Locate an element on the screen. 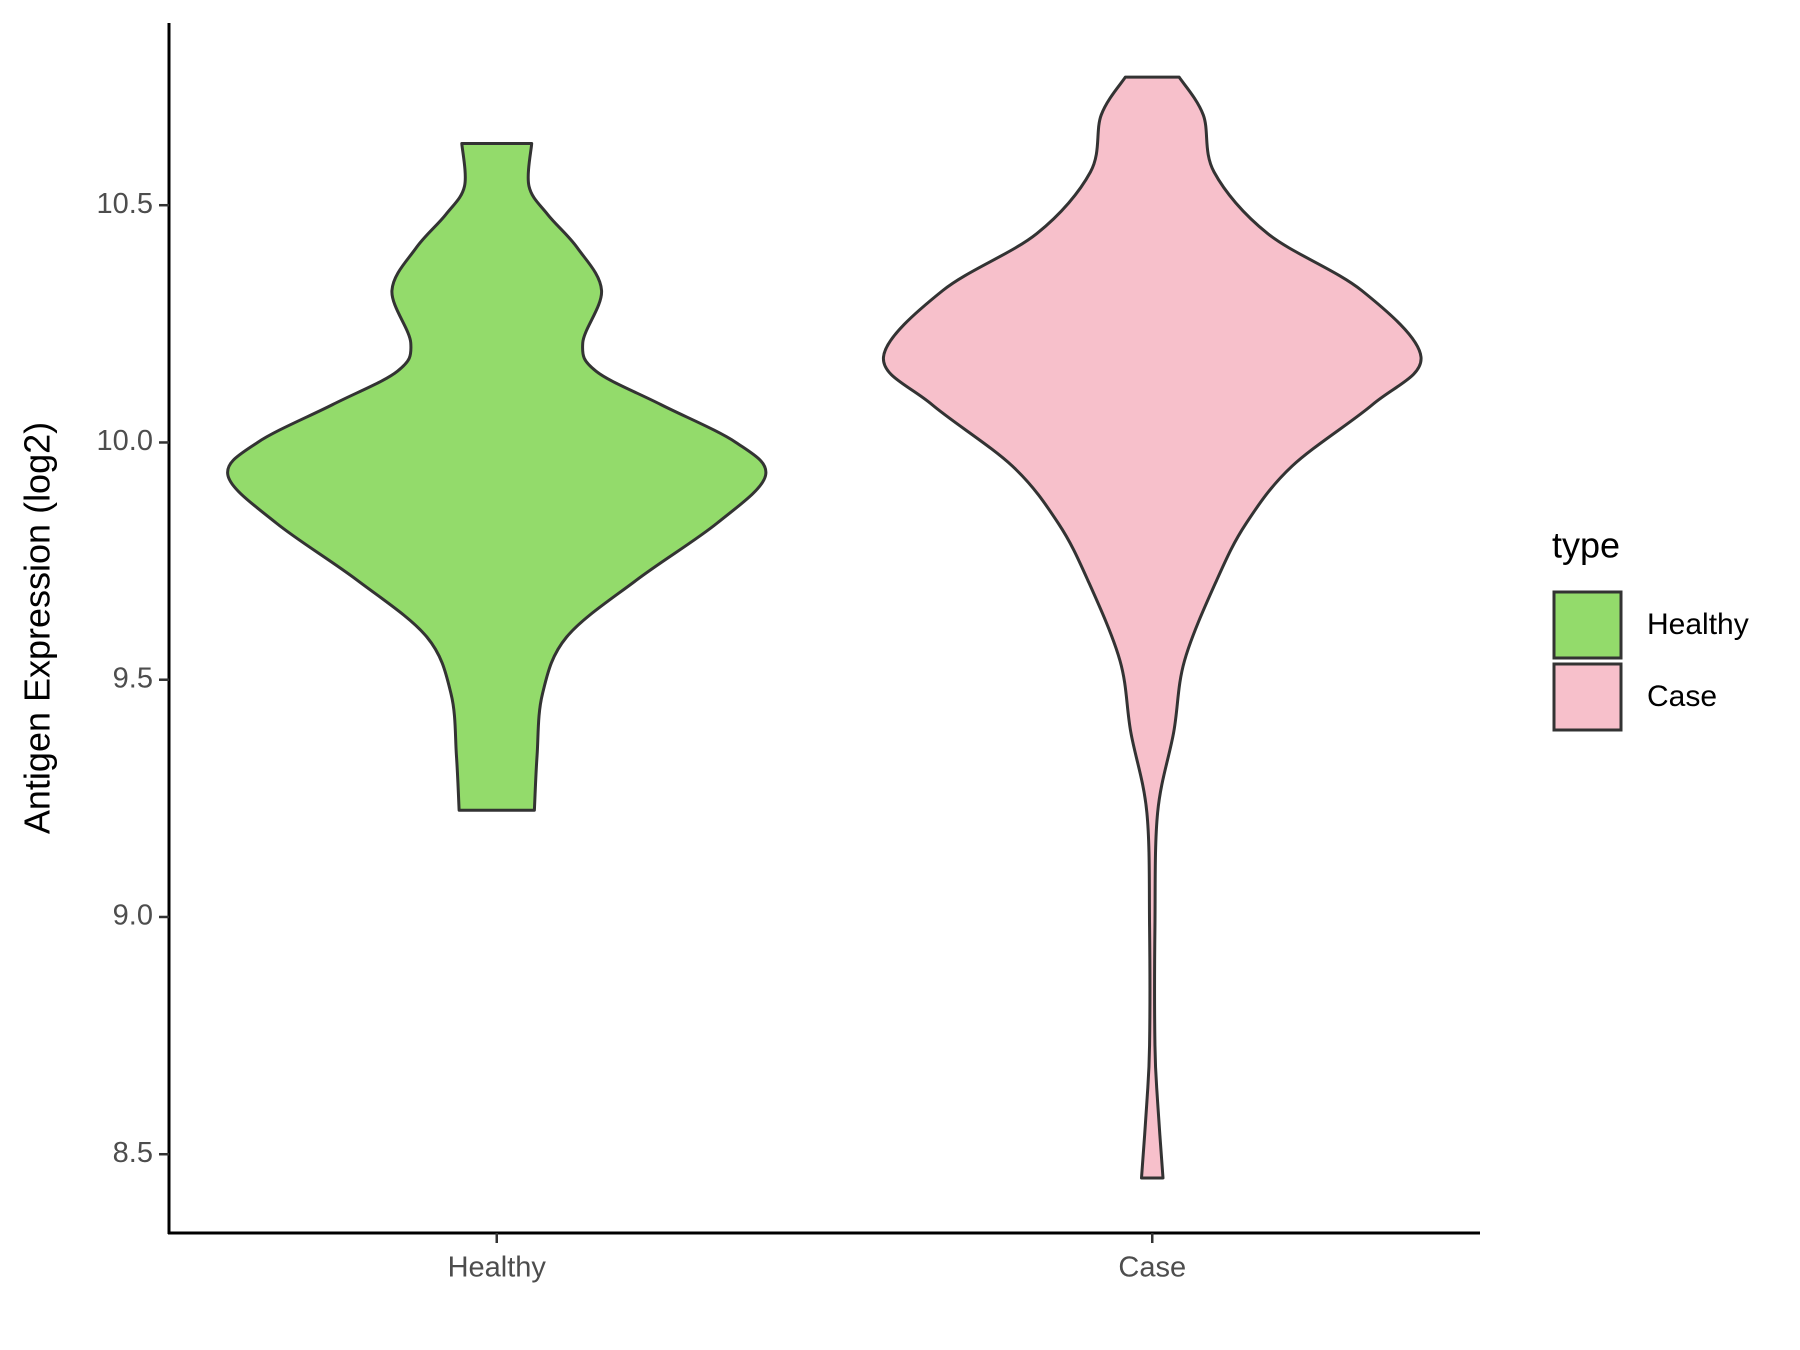 The image size is (1800, 1350). x-tick-label: Healthy is located at coordinates (497, 1268).